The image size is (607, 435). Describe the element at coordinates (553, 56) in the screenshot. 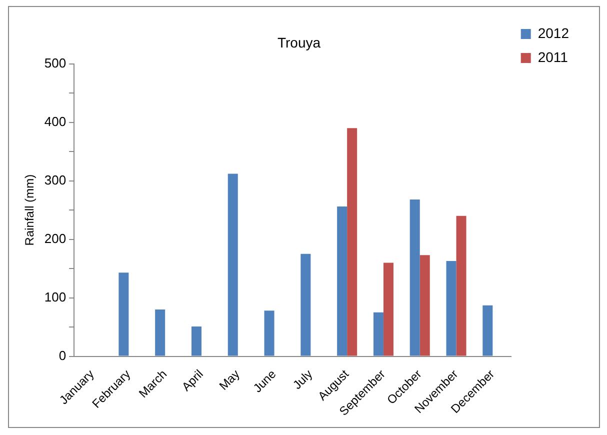

I see `legend-label: 2011` at that location.